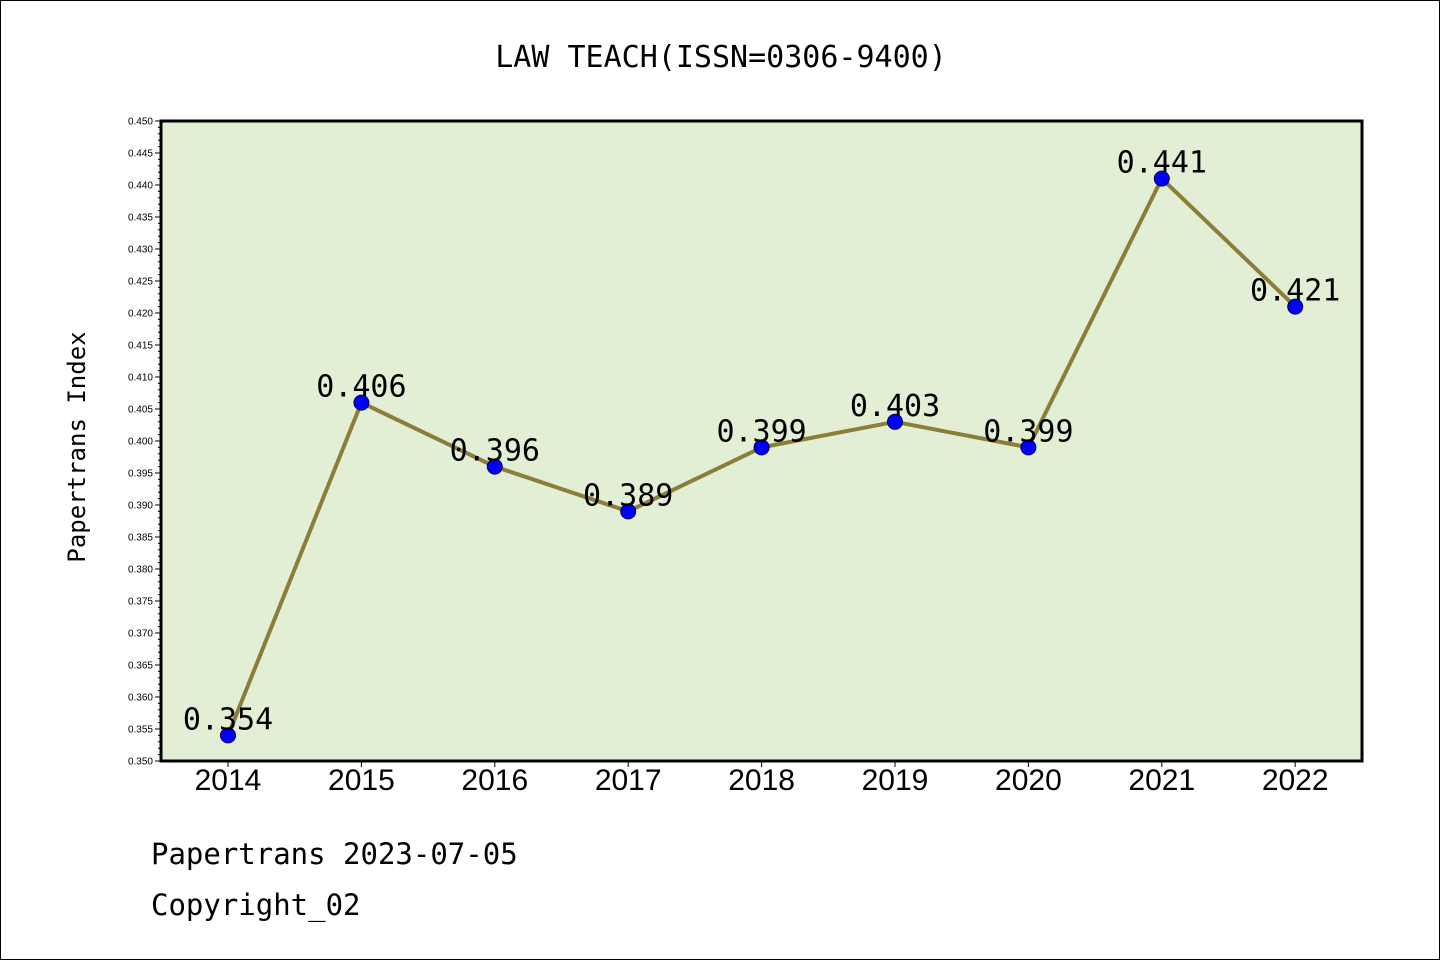 The height and width of the screenshot is (961, 1440). I want to click on data-label: 0.354, so click(228, 719).